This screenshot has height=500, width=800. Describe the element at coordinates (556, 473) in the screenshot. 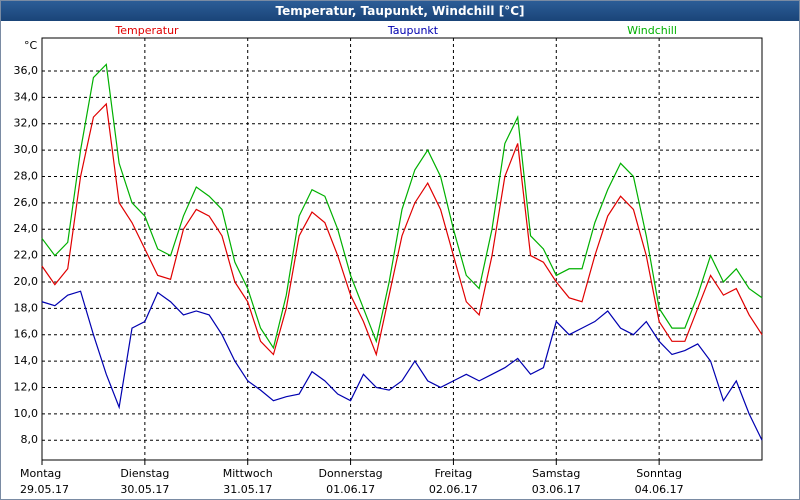

I see `x-tick-label: Samstag` at that location.